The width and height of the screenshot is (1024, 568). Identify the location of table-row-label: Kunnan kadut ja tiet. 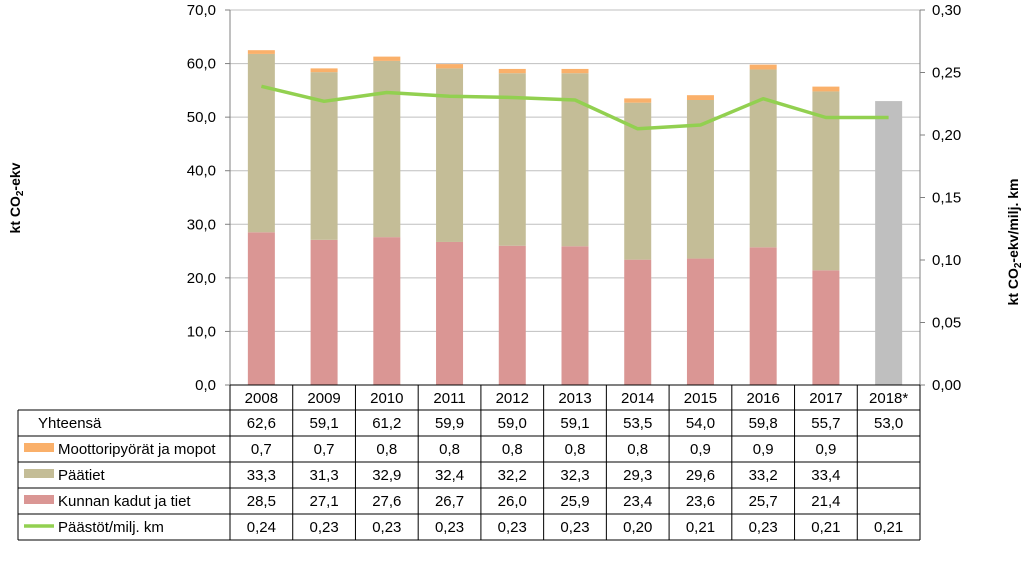
(124, 501).